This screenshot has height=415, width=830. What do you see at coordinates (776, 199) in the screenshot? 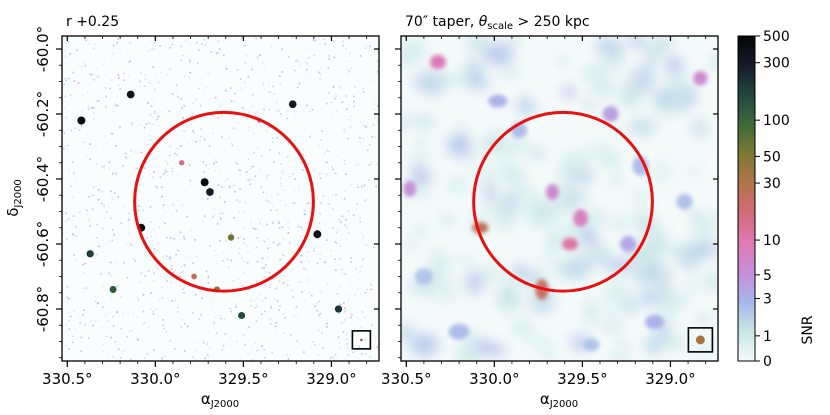
I see `colorbar: 0 1 3 5 10 30 50 100 300 500 SNR` at bounding box center [776, 199].